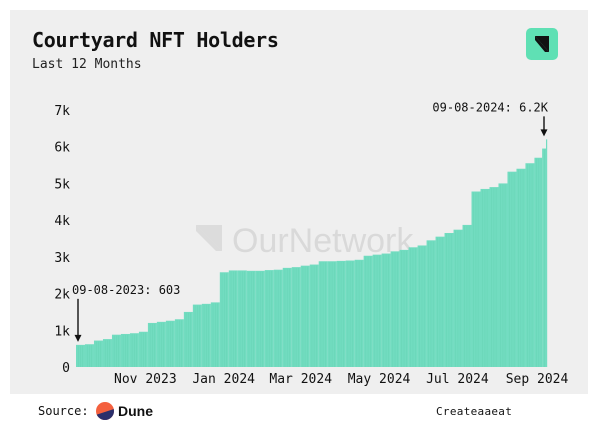 The height and width of the screenshot is (436, 600). I want to click on x-tick-label: Sep 2024, so click(537, 379).